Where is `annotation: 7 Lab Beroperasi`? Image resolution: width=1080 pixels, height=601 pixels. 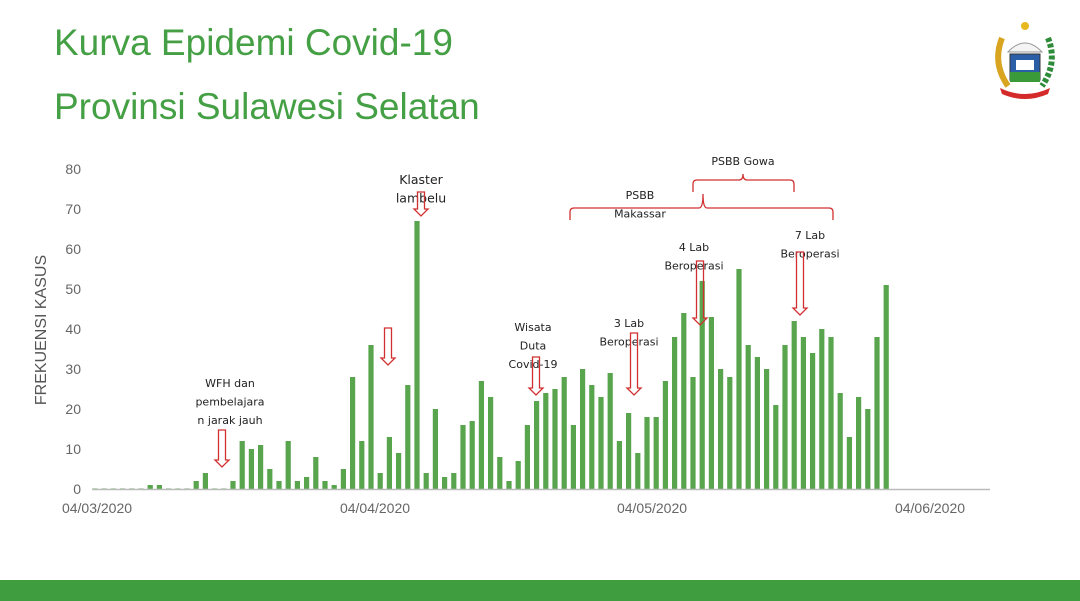 annotation: 7 Lab Beroperasi is located at coordinates (810, 272).